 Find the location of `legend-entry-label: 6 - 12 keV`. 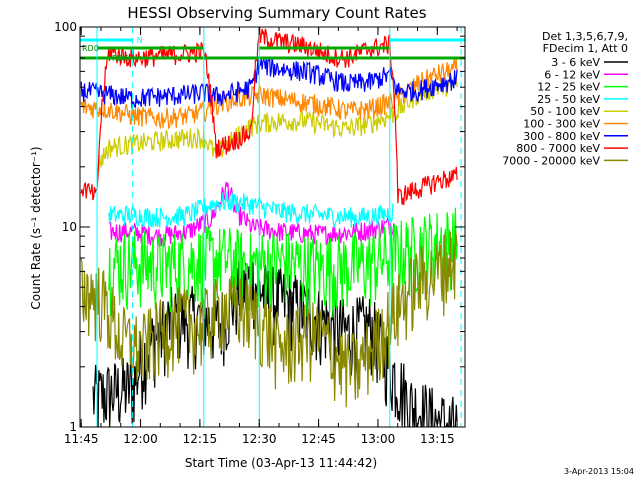

legend-entry-label: 6 - 12 keV is located at coordinates (572, 74).